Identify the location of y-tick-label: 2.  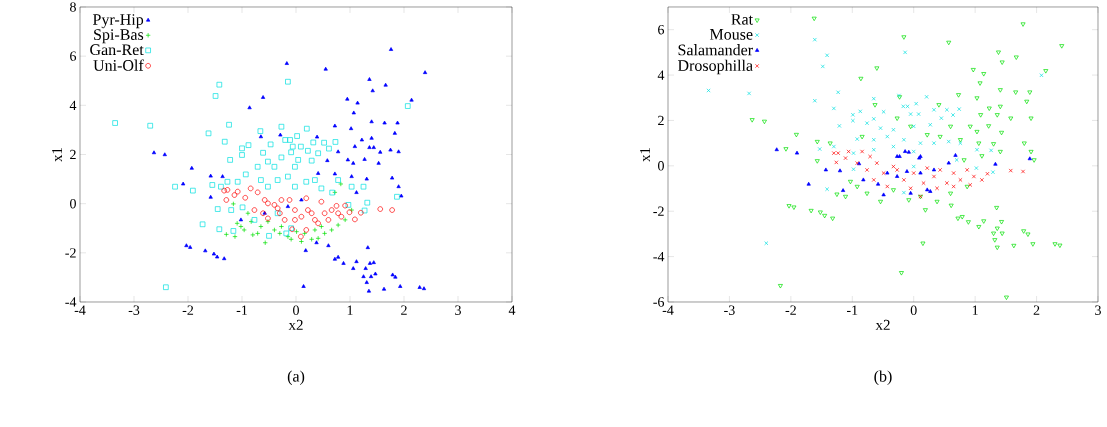
(661, 120).